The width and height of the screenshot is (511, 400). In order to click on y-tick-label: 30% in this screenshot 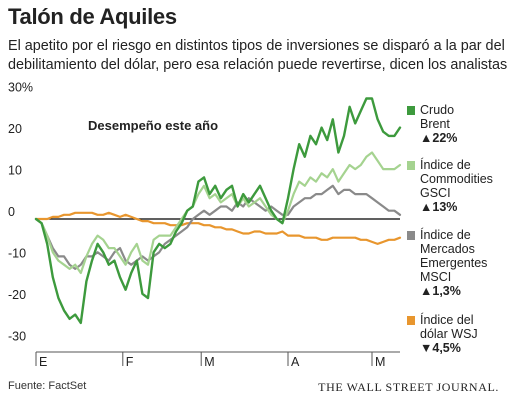, I will do `click(20, 87)`.